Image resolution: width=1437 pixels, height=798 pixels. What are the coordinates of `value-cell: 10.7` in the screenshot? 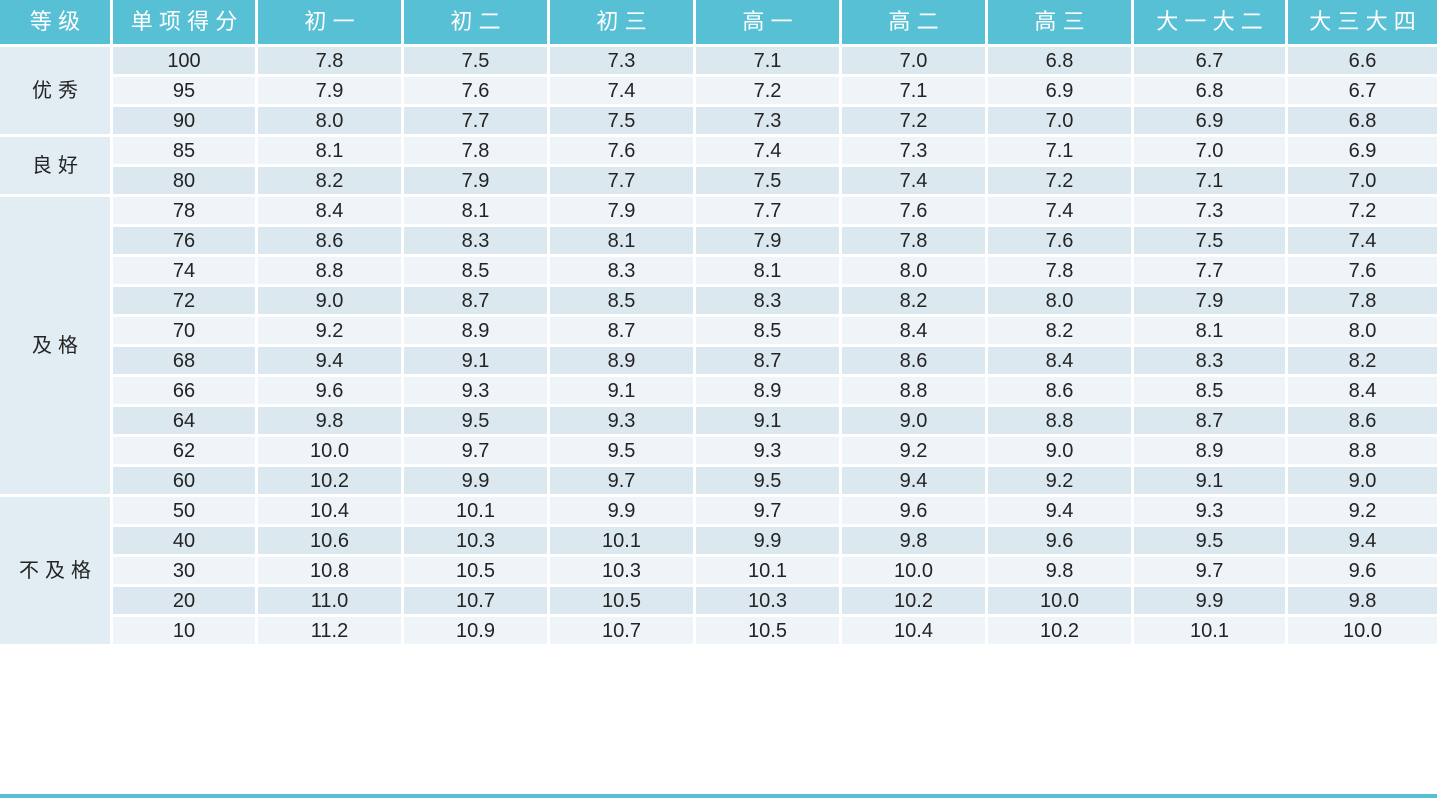 It's located at (621, 630).